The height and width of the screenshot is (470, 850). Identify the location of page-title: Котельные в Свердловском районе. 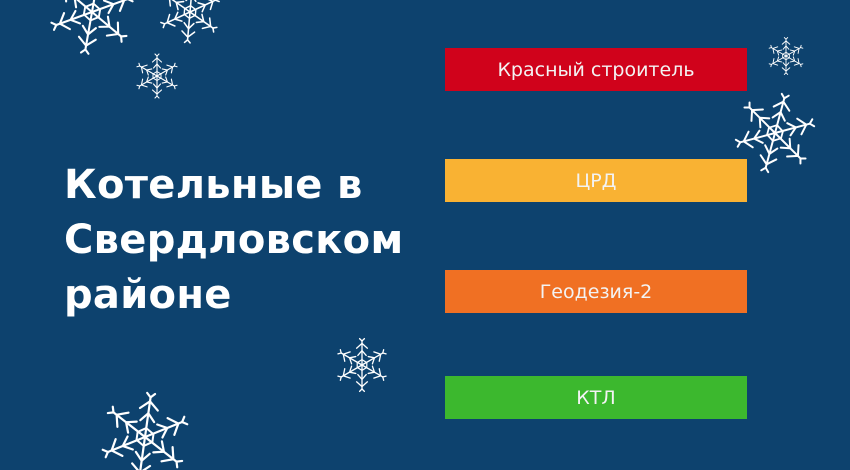
(233, 240).